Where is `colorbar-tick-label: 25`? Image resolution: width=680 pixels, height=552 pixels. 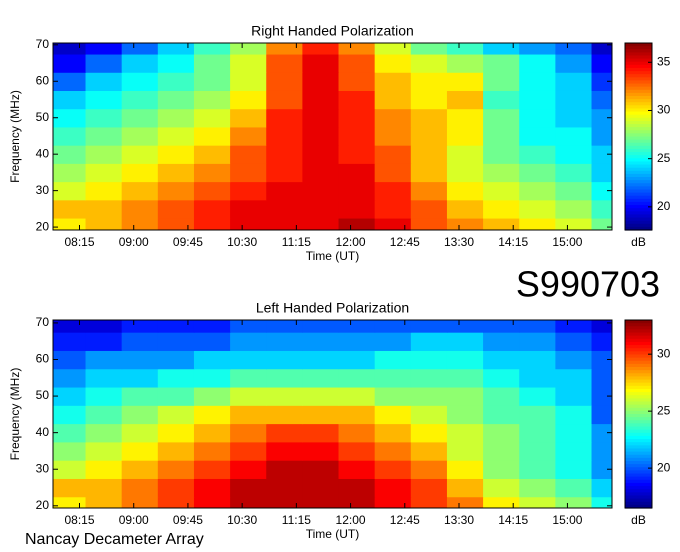 colorbar-tick-label: 25 is located at coordinates (664, 410).